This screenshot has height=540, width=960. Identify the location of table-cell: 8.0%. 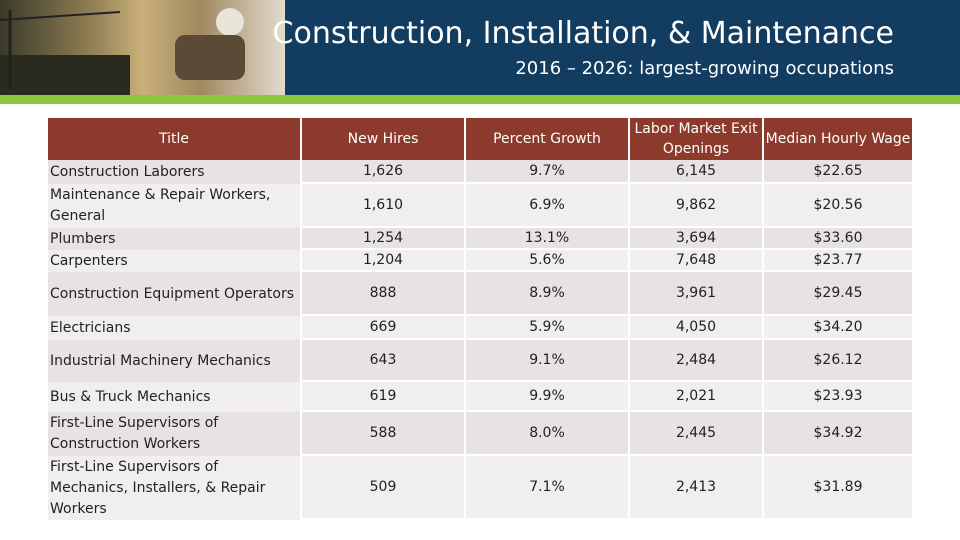
(547, 433).